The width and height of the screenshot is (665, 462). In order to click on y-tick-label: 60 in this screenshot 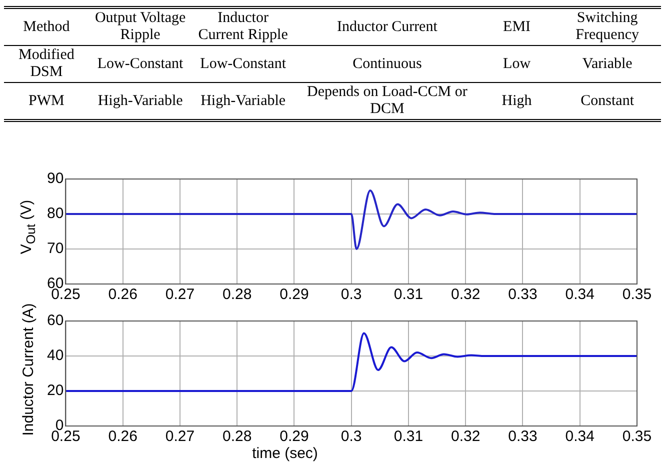, I will do `click(55, 321)`.